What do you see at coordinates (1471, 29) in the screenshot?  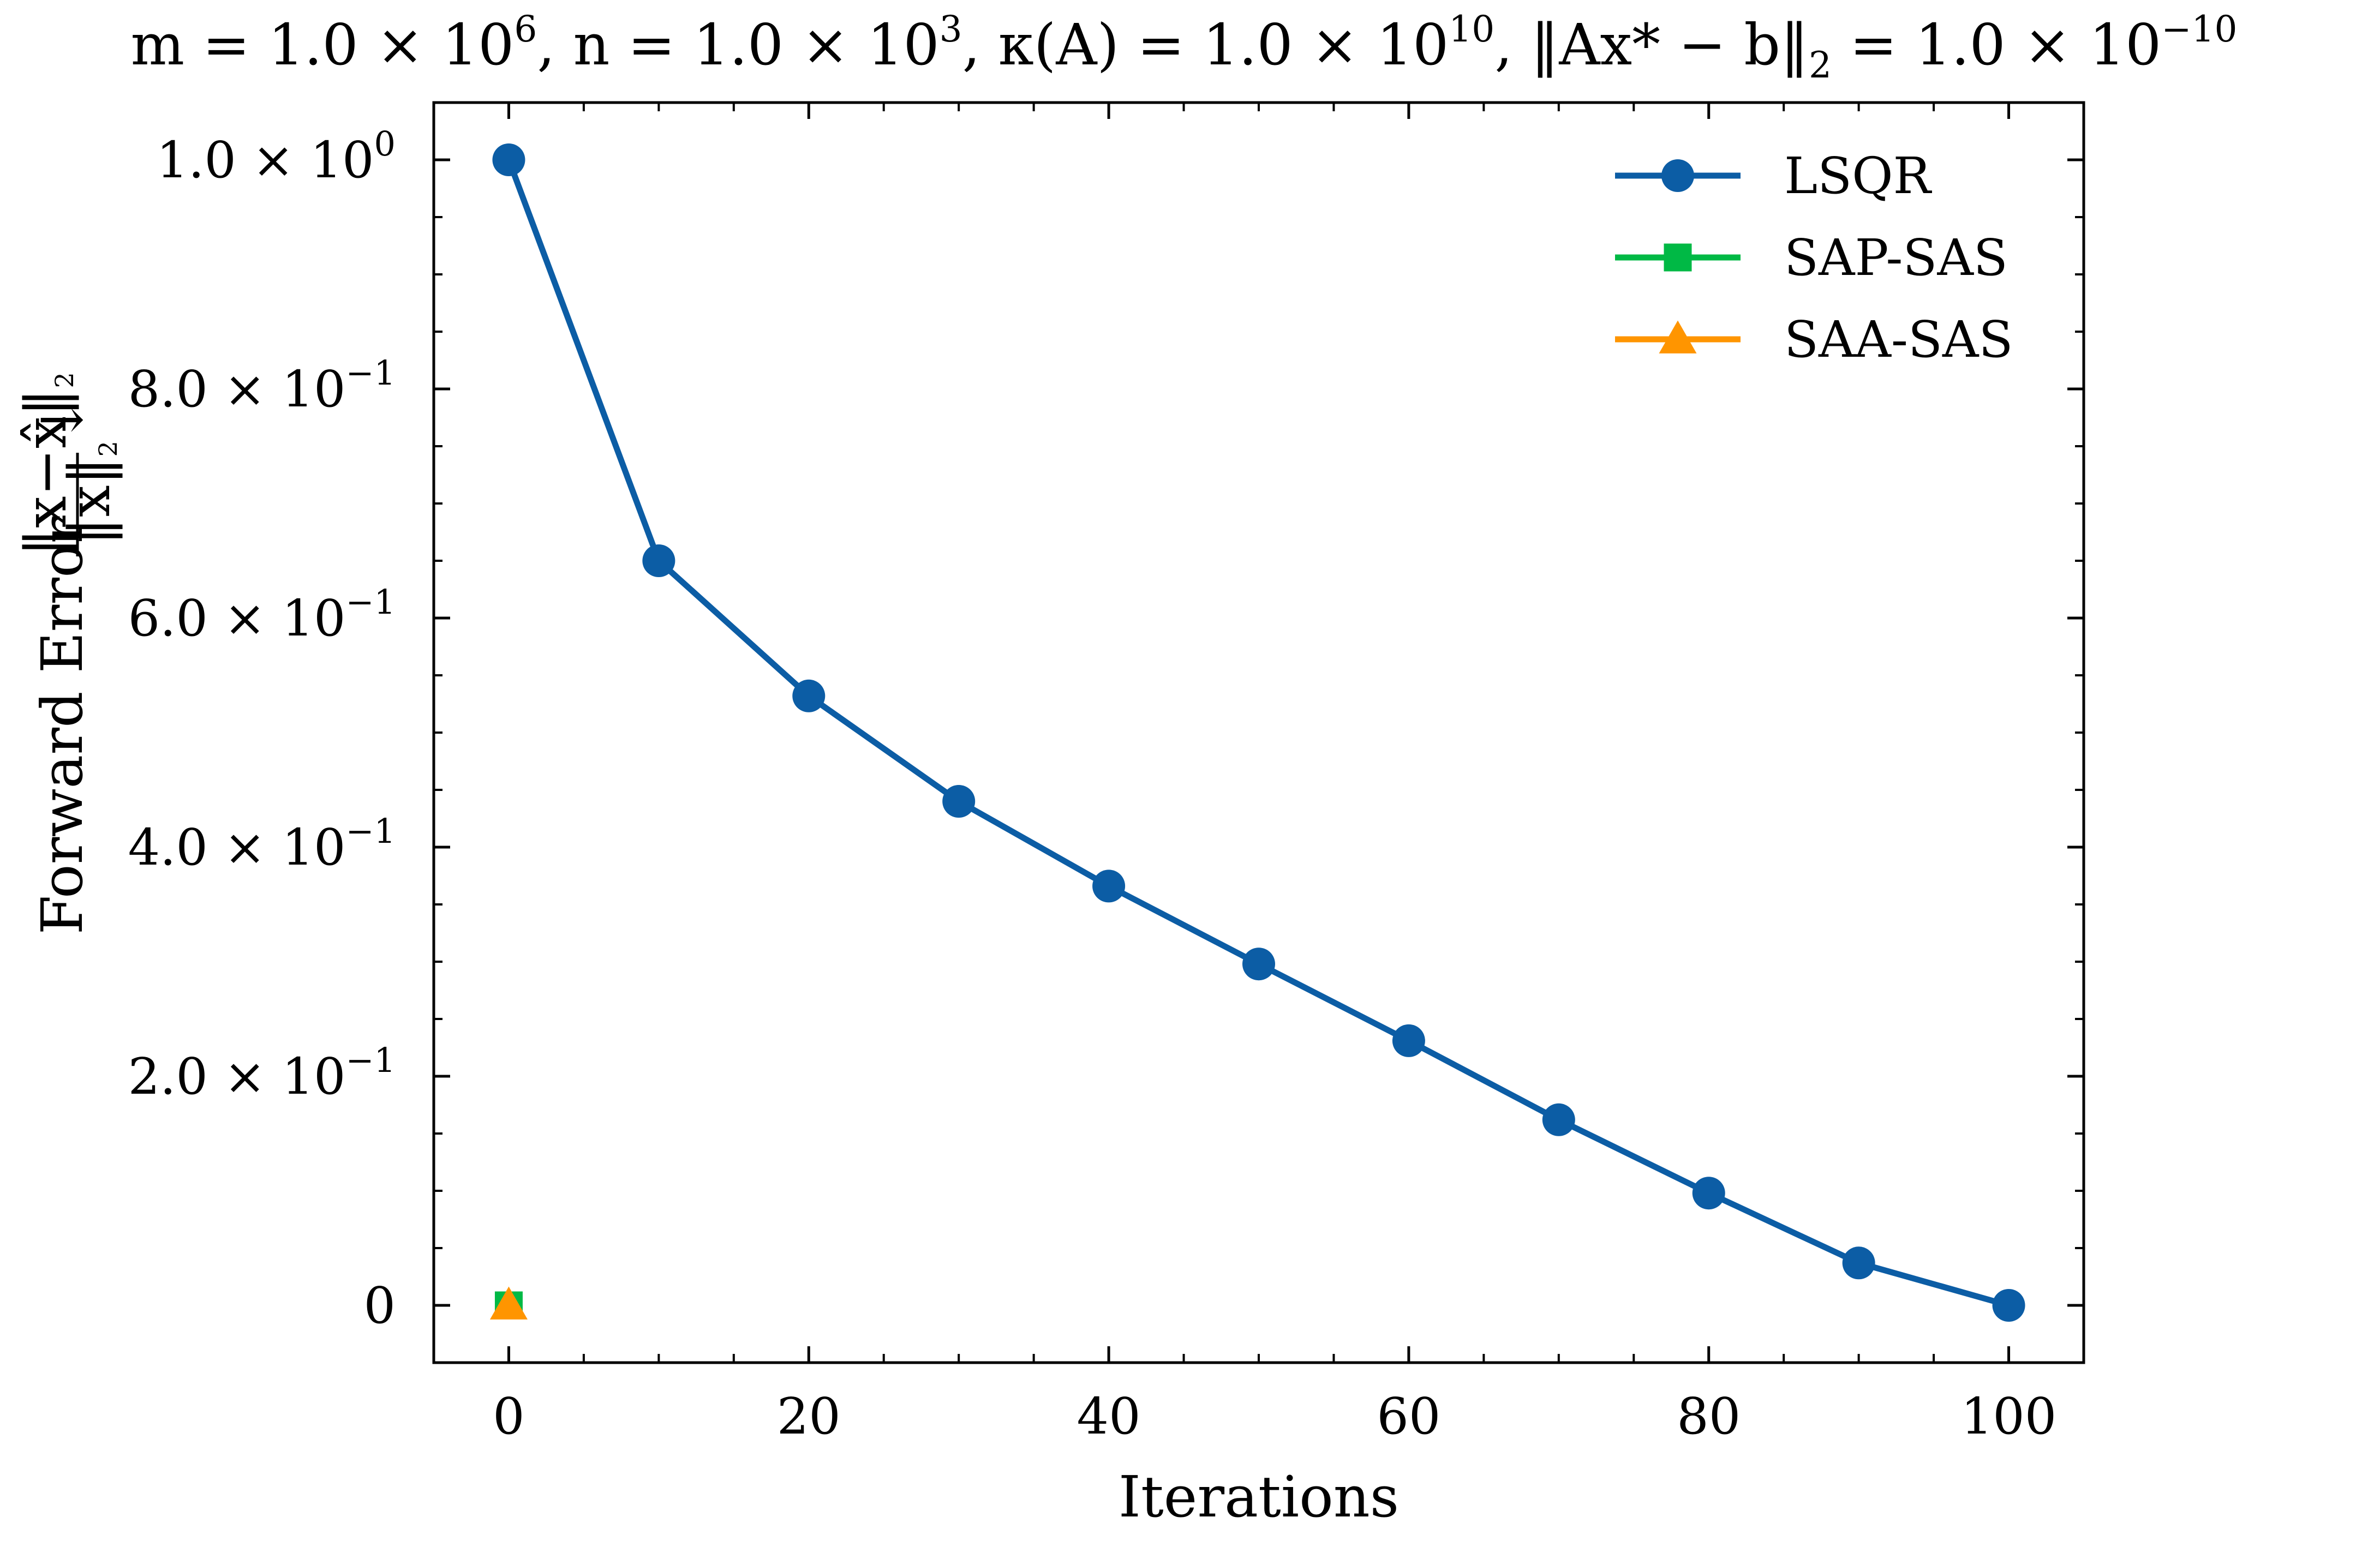 I see `title-kappa-exp: 10` at bounding box center [1471, 29].